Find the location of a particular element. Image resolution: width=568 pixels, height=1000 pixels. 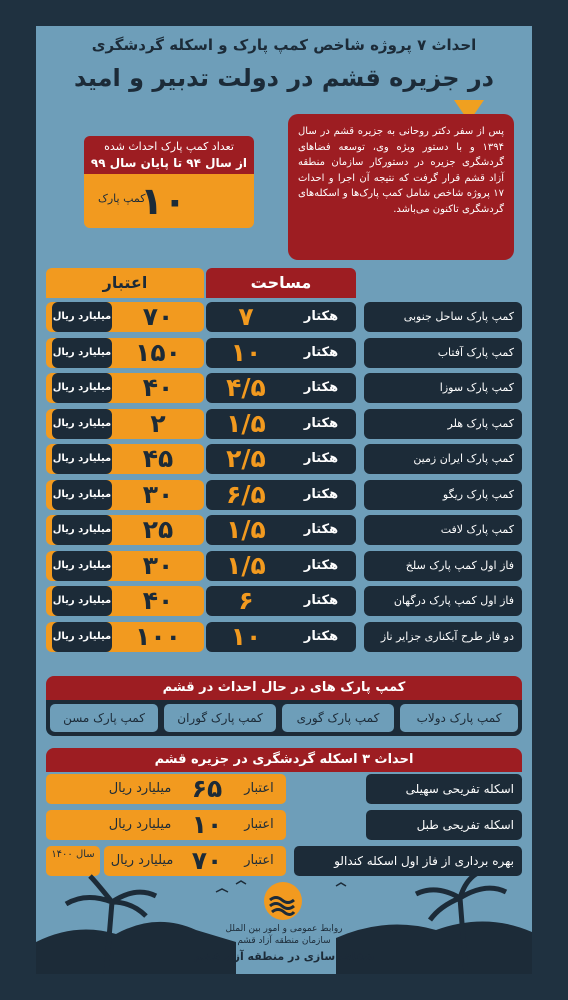

budget-cell: میلیارد ریال ۱۰۰ is located at coordinates (125, 636).